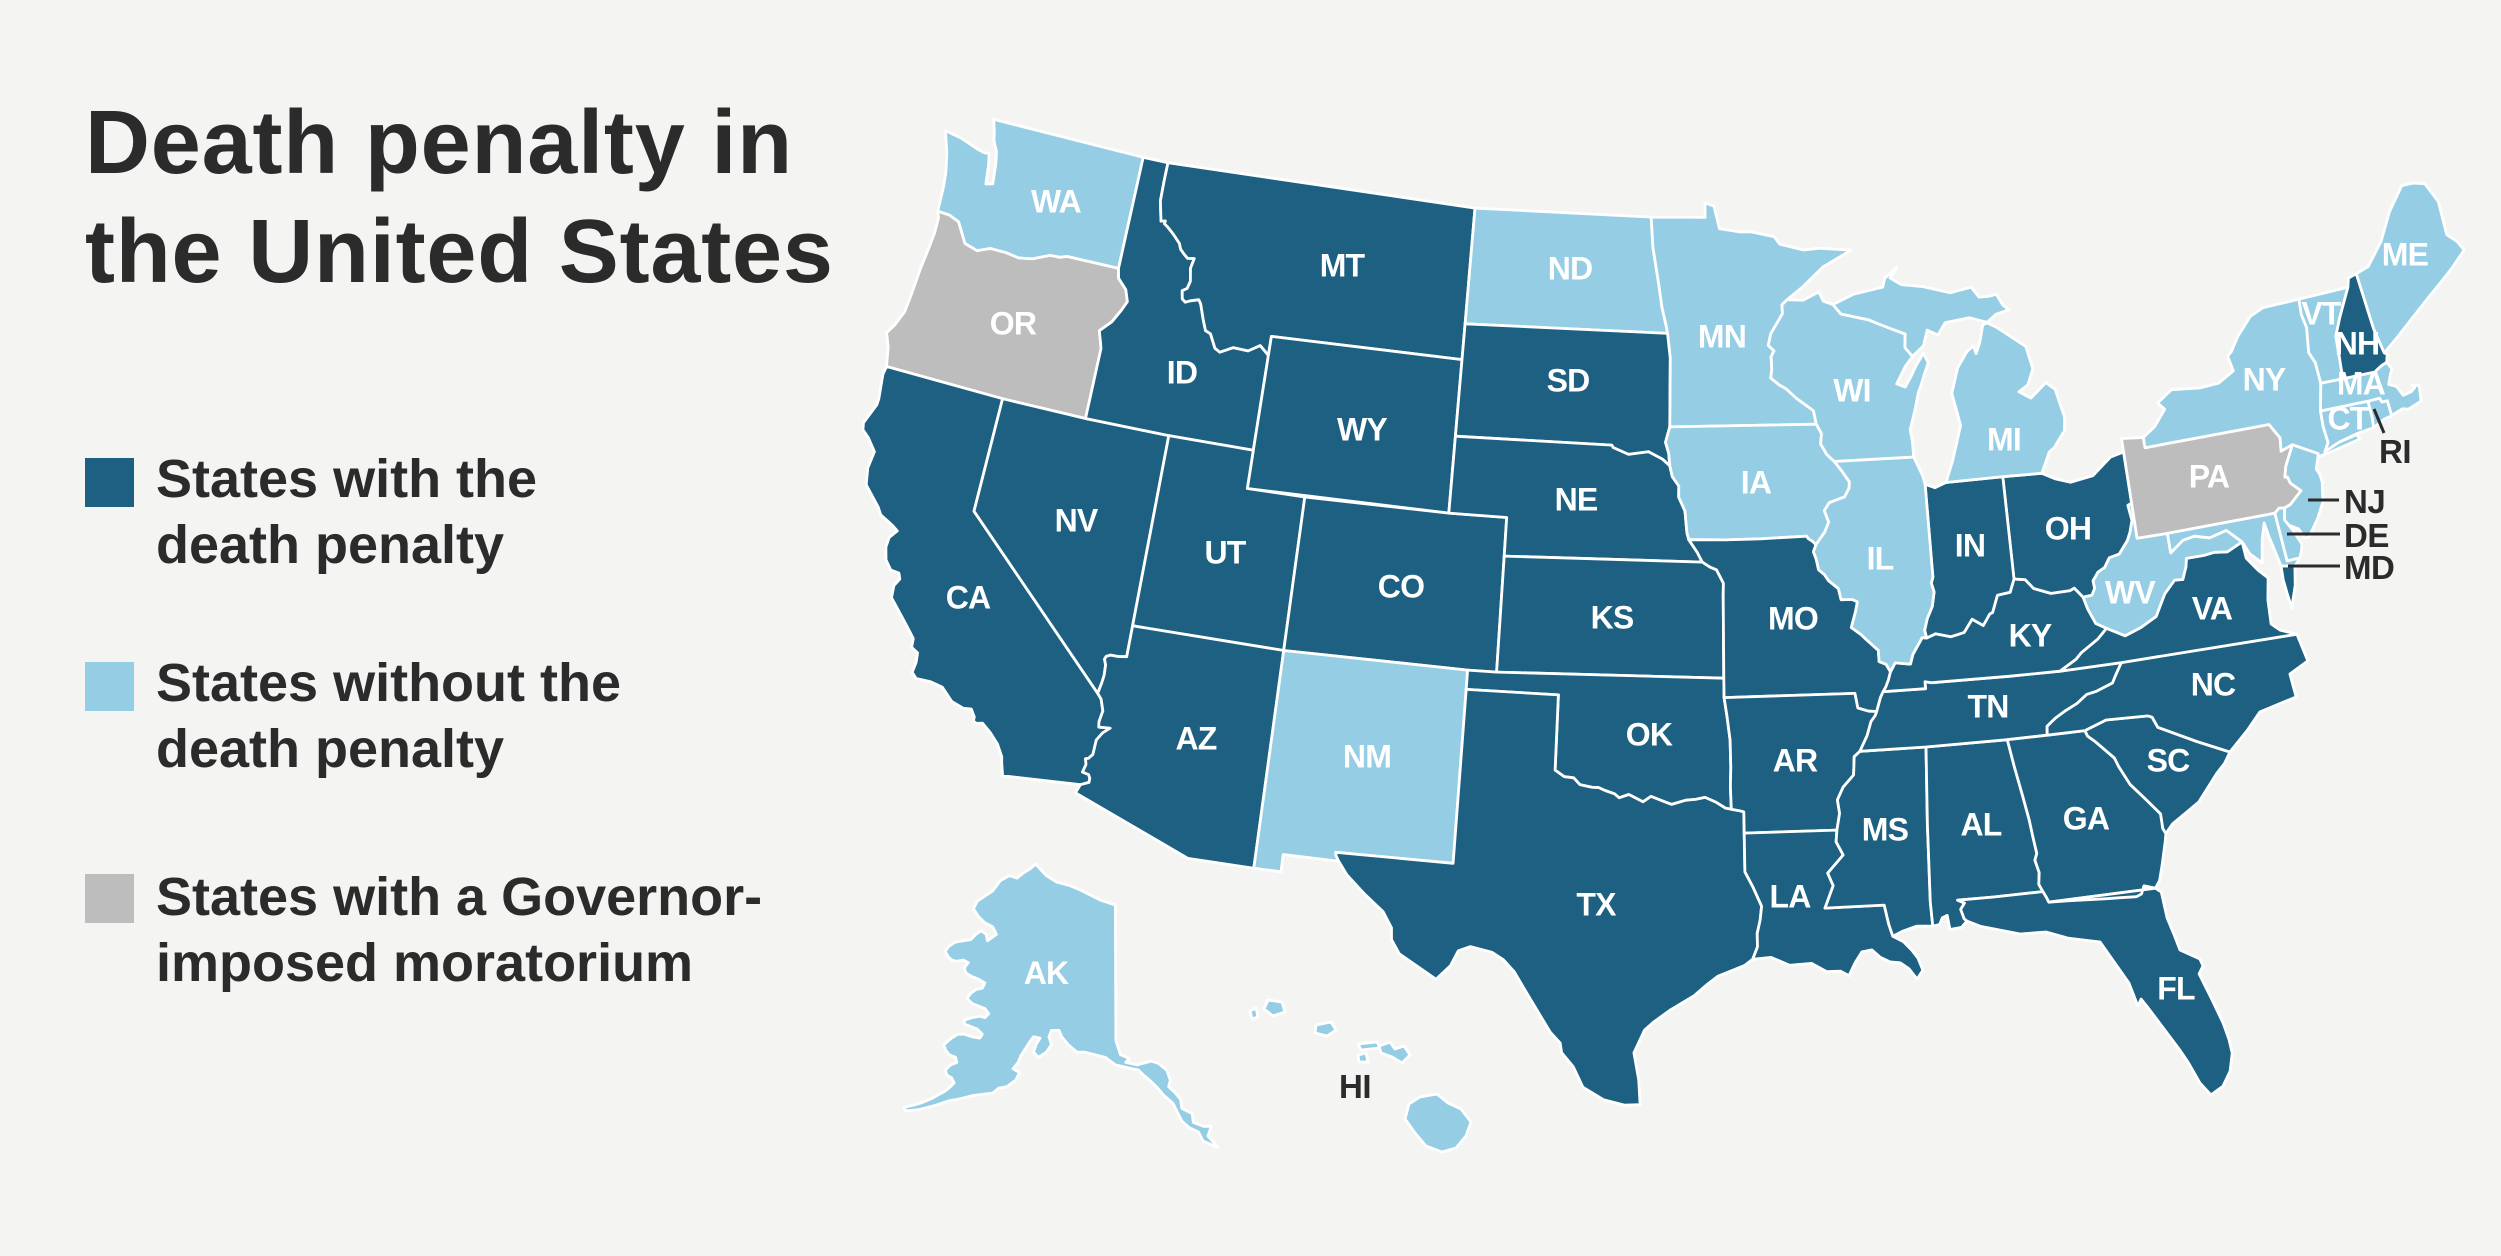  I want to click on svg-text: CT, so click(2348, 419).